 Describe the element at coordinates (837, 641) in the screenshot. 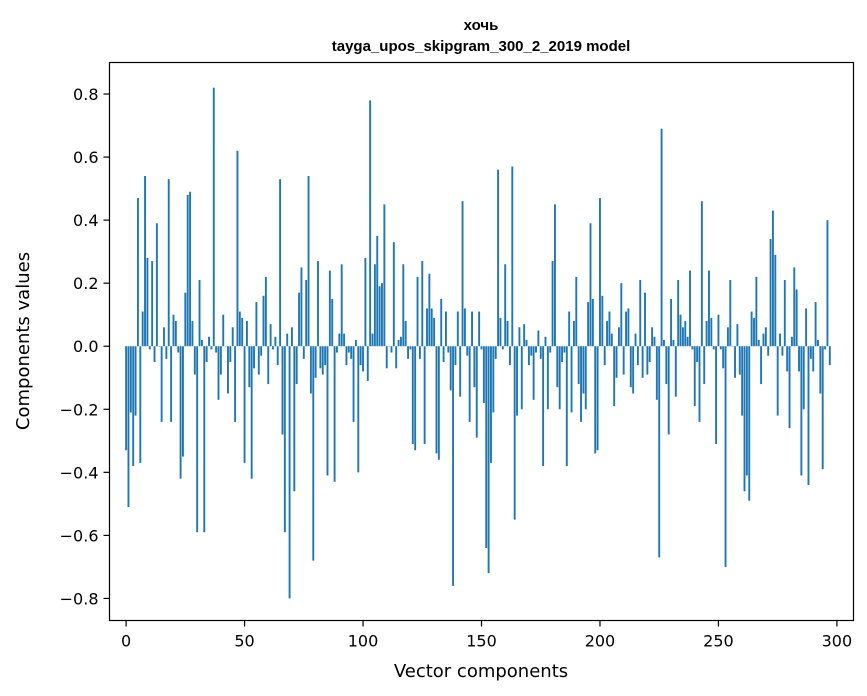

I see `x-tick-label: 300` at that location.